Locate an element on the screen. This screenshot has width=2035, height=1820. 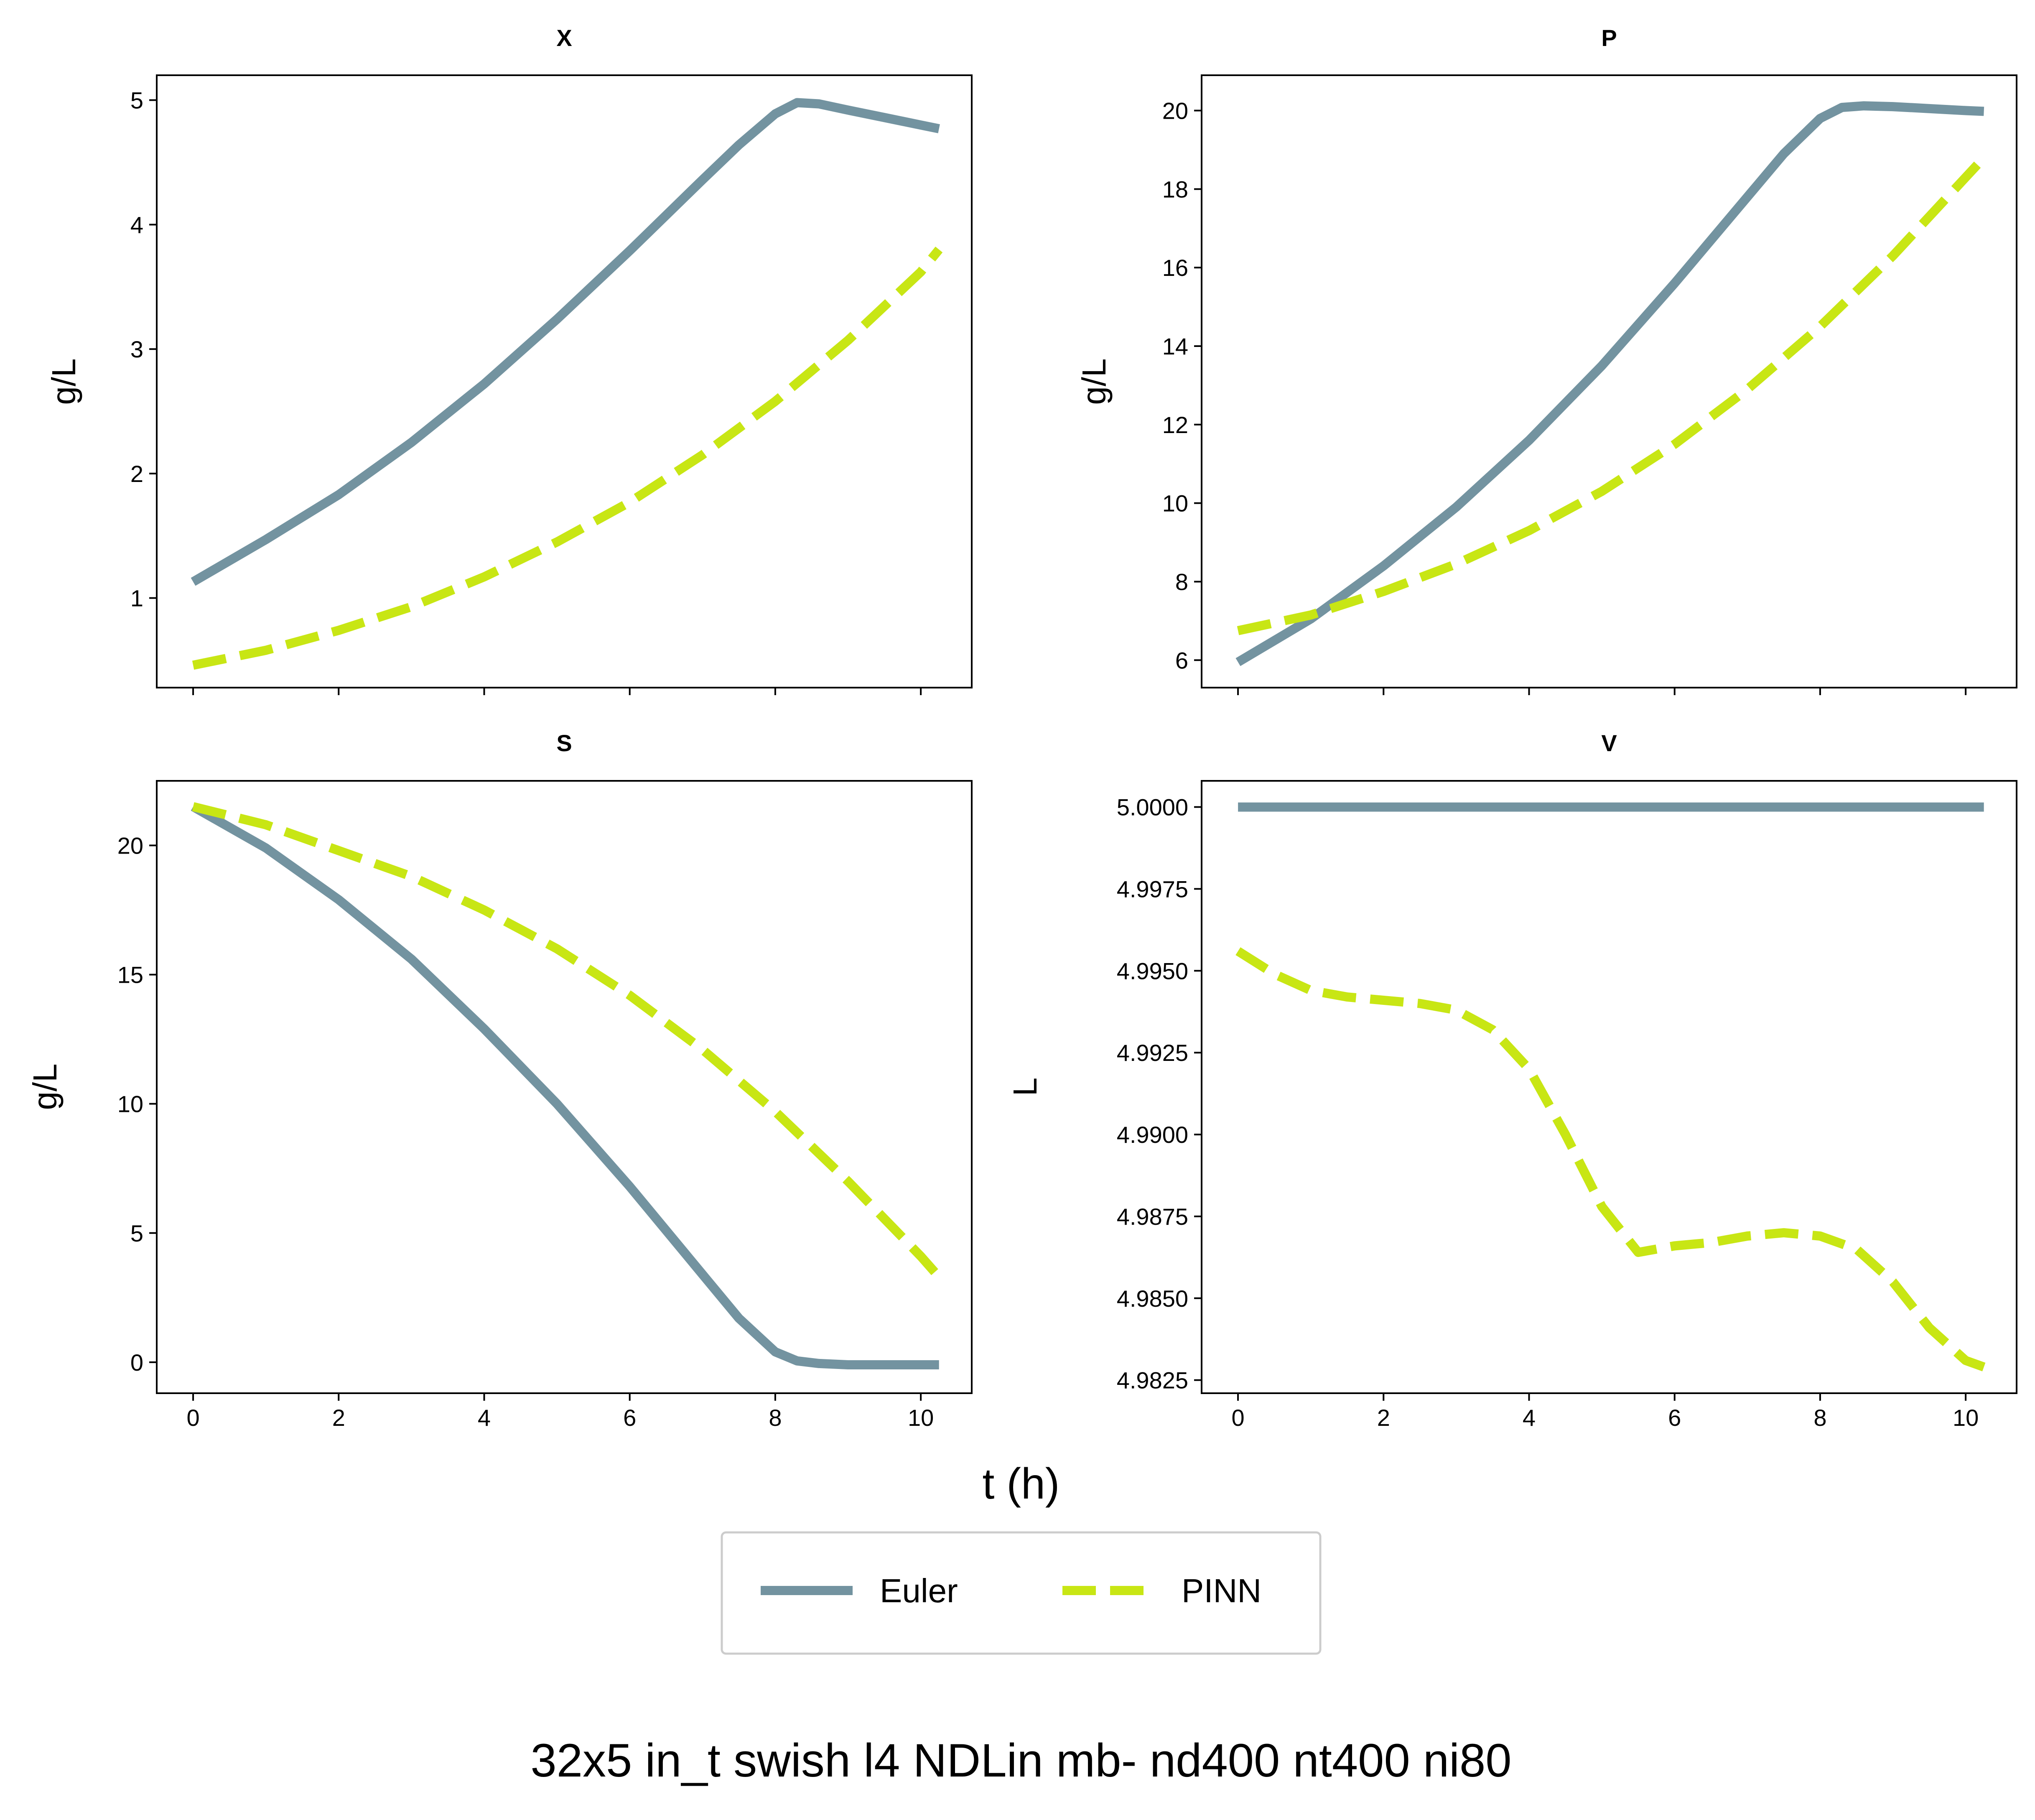
y-tick-label: 4.9975 is located at coordinates (1152, 889).